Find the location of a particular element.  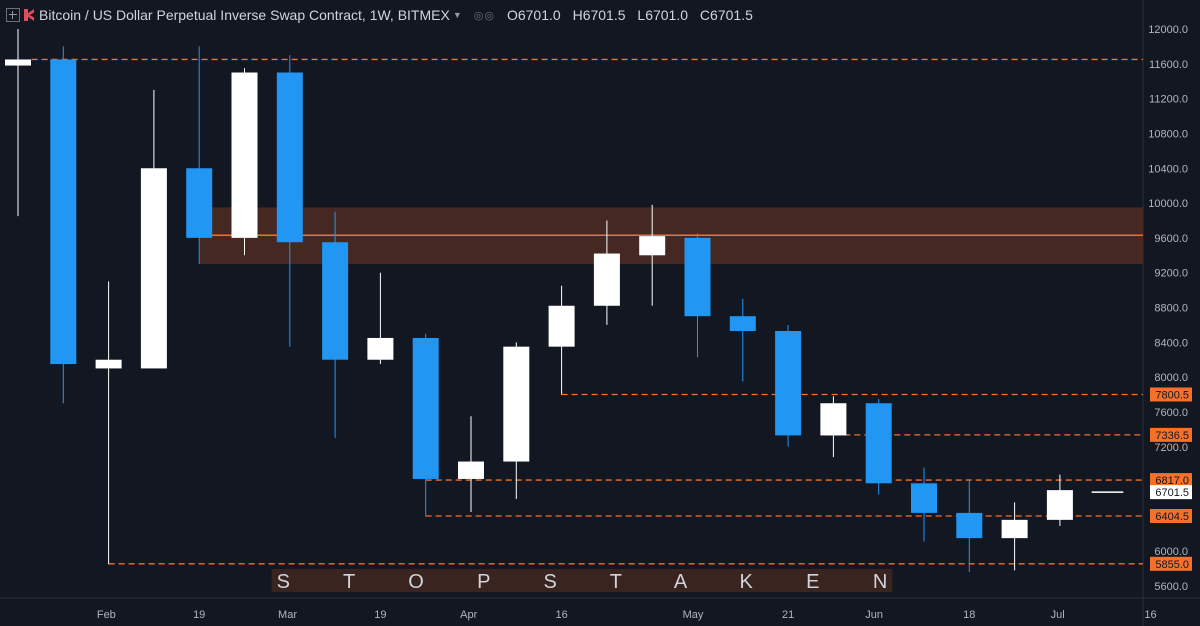

level-price-label: 6817.0 is located at coordinates (1172, 481).